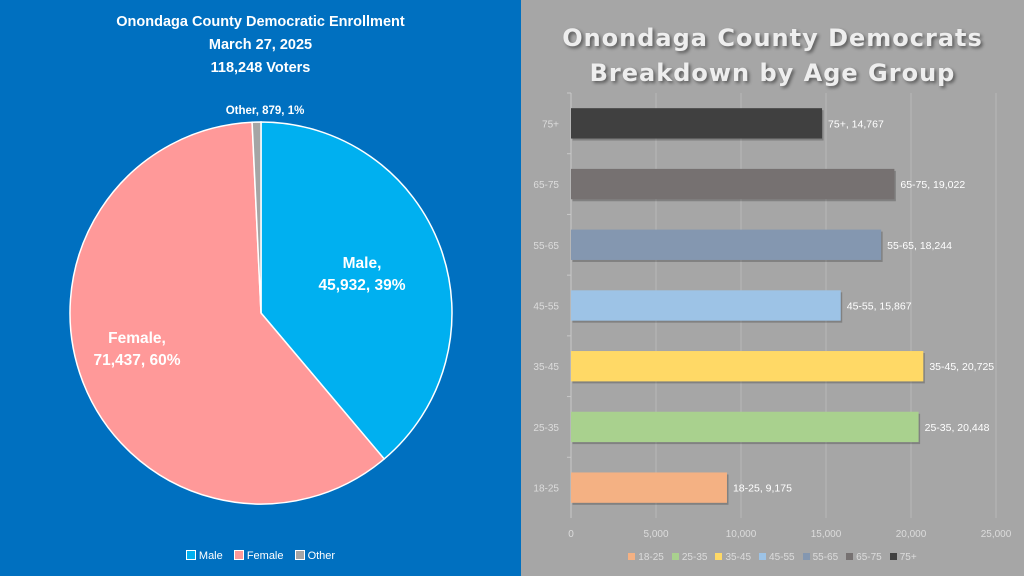 This screenshot has width=1024, height=576. What do you see at coordinates (762, 489) in the screenshot?
I see `bar-data-label: 18-25, 9,175` at bounding box center [762, 489].